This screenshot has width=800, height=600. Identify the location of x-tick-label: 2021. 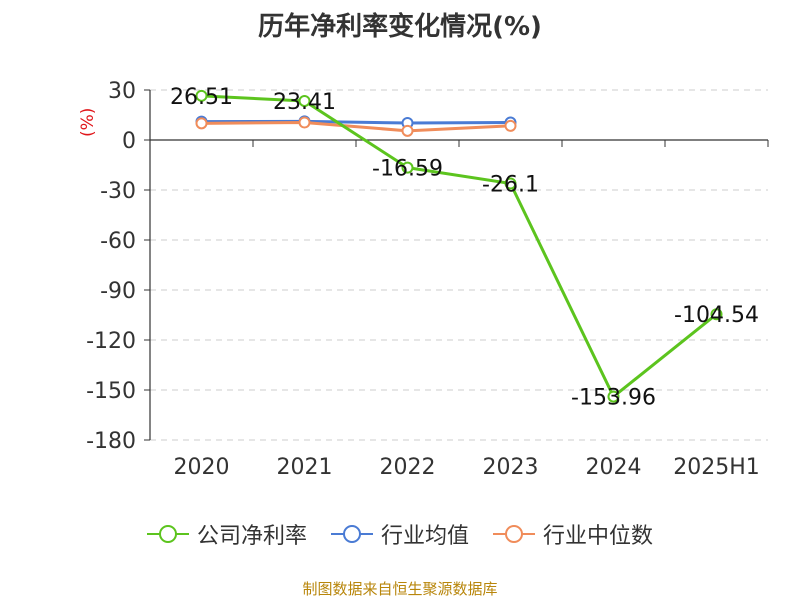
(305, 467).